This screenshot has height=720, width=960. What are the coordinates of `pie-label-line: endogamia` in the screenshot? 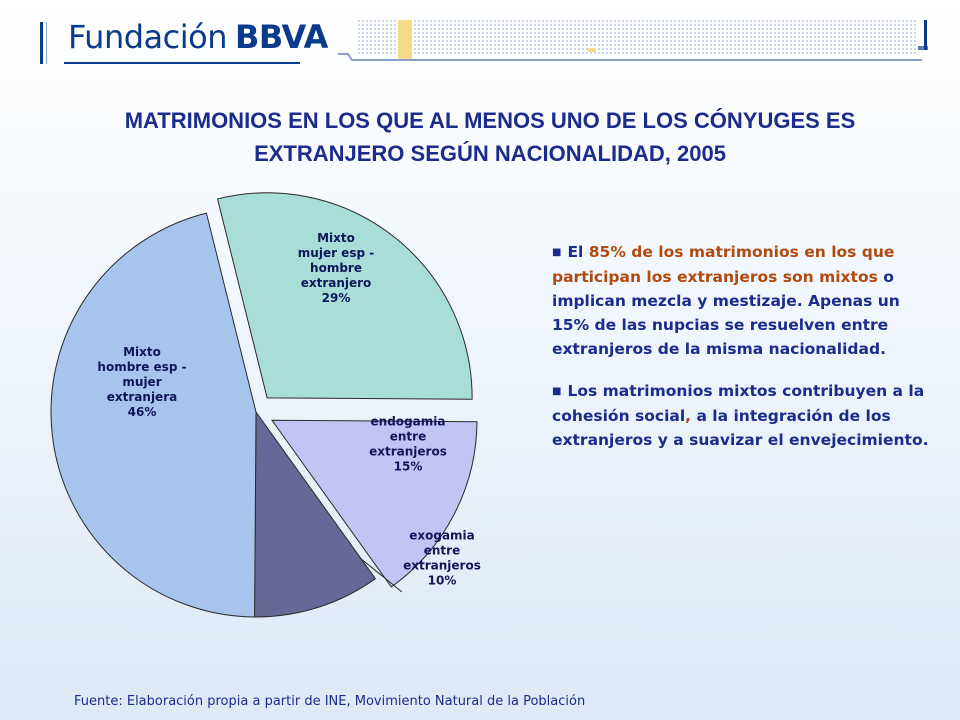 It's located at (408, 422).